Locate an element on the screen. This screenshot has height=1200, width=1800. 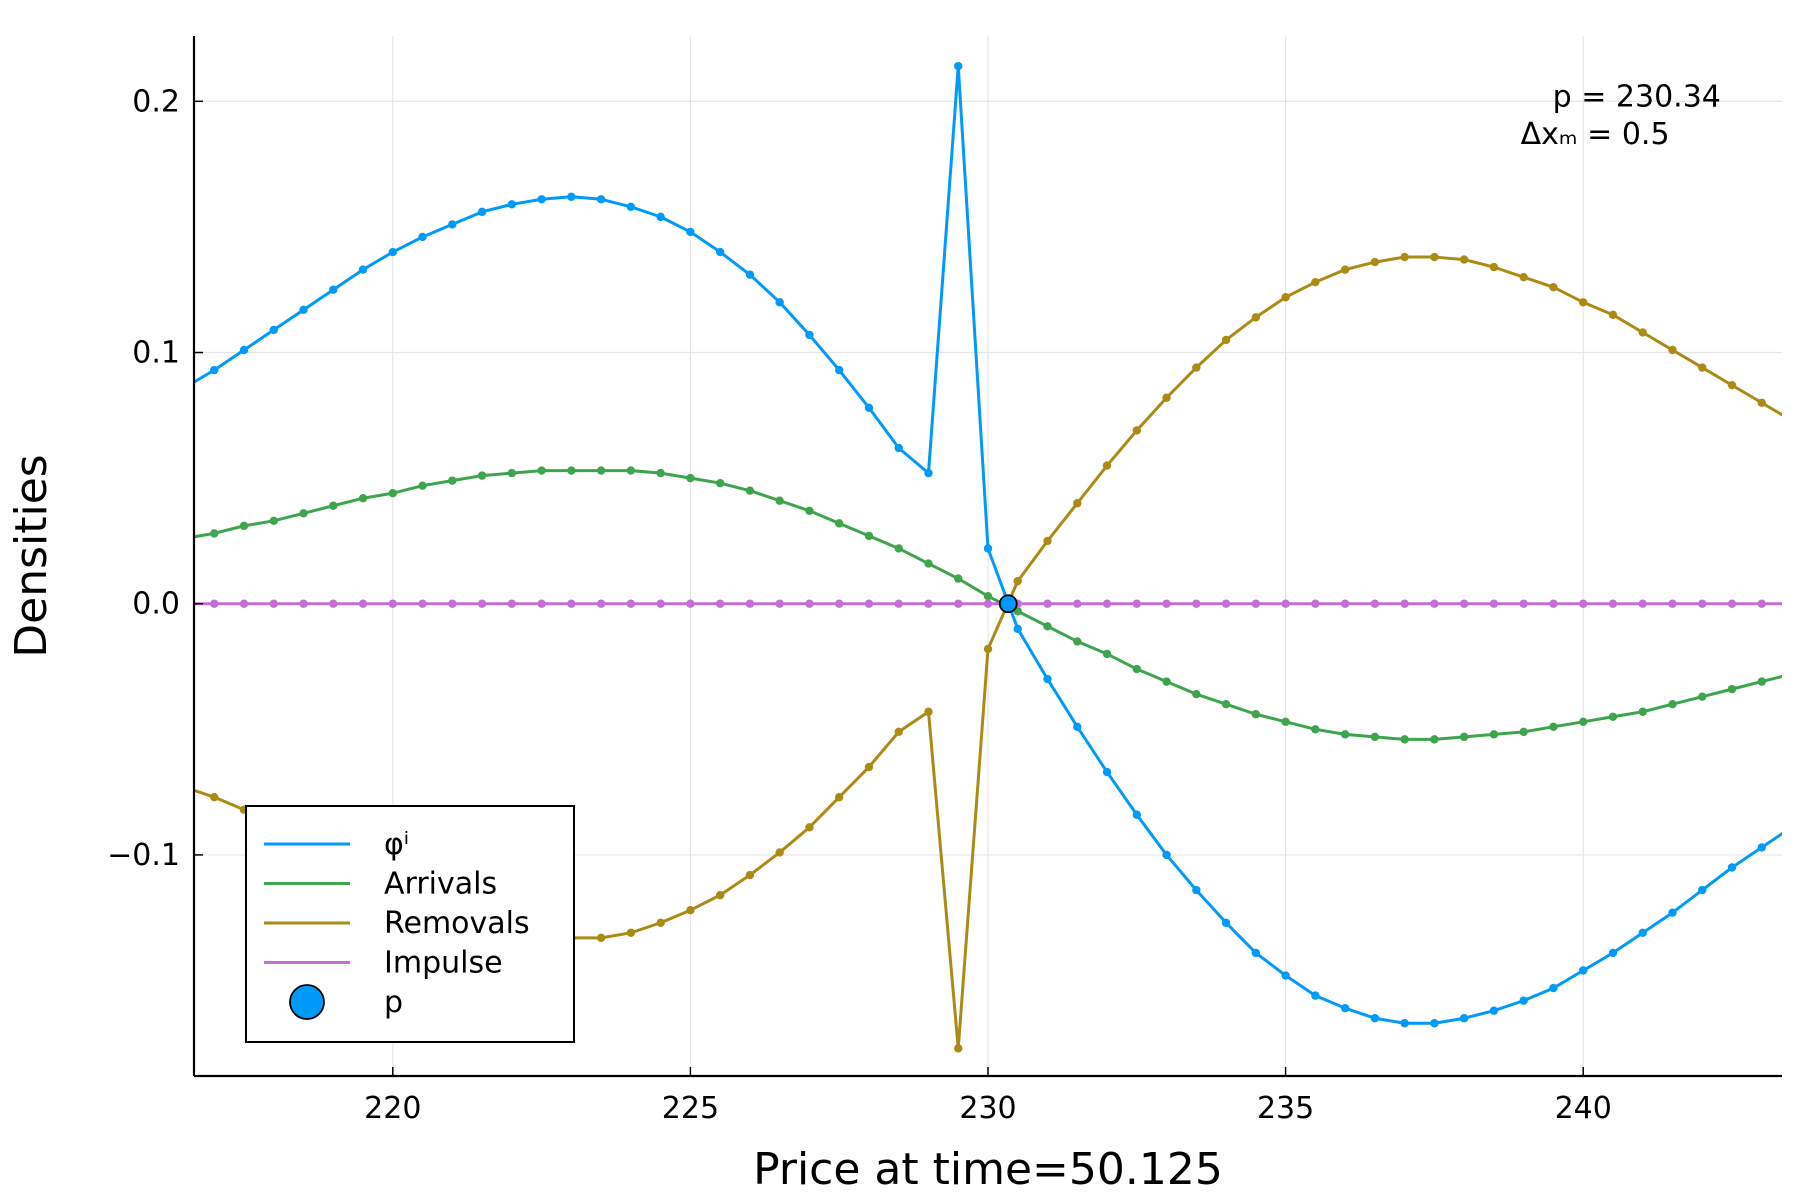
x-tick-label: 225 is located at coordinates (690, 1108).